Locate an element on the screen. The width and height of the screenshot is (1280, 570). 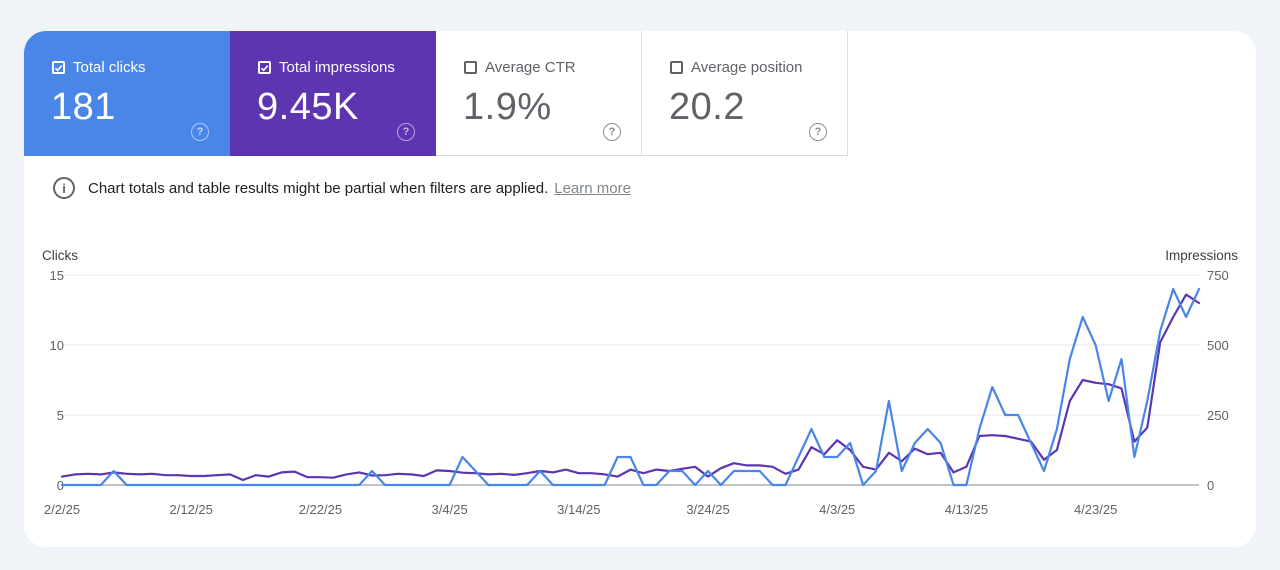
x-tick-label: 3/4/25 is located at coordinates (450, 509).